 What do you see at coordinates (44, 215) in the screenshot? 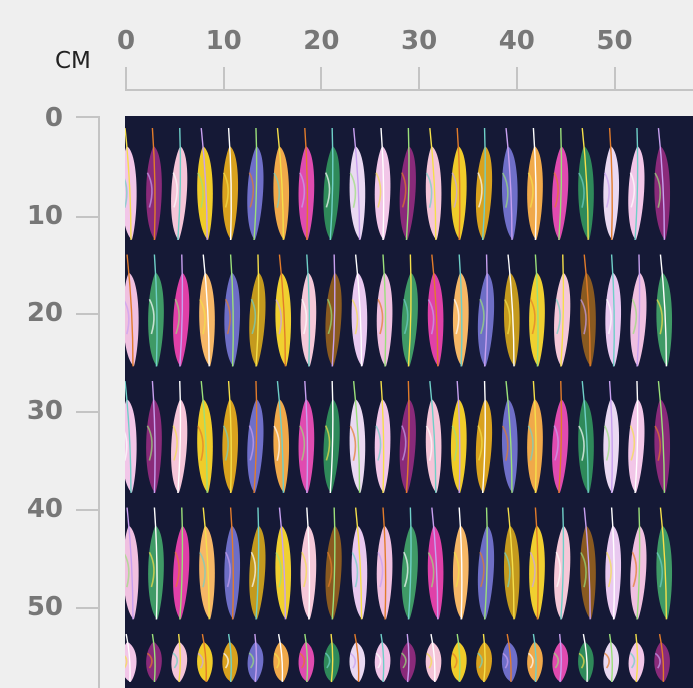
I see `left-ruler-label: 10` at bounding box center [44, 215].